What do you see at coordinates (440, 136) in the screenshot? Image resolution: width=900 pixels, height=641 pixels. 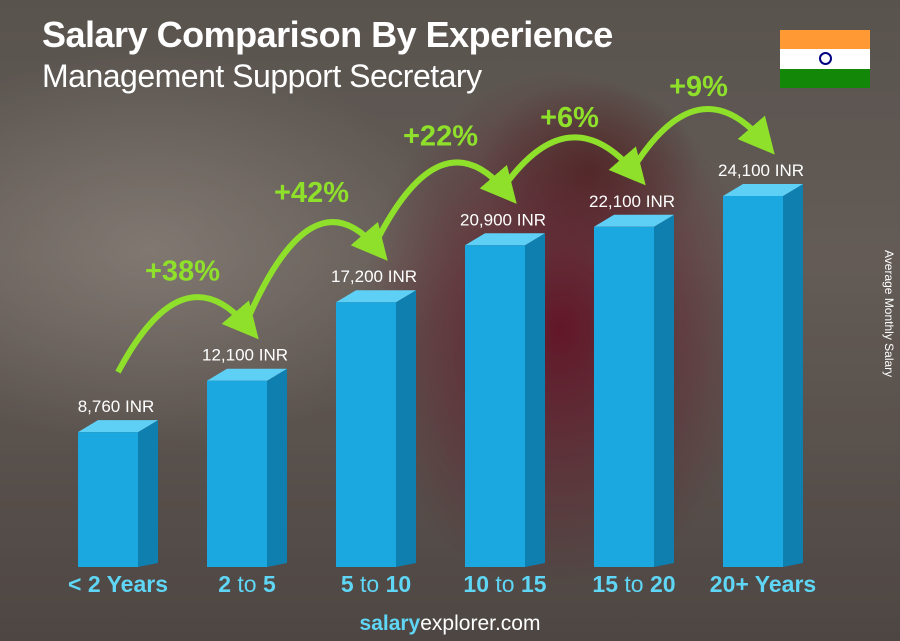 I see `change-label: +22%` at bounding box center [440, 136].